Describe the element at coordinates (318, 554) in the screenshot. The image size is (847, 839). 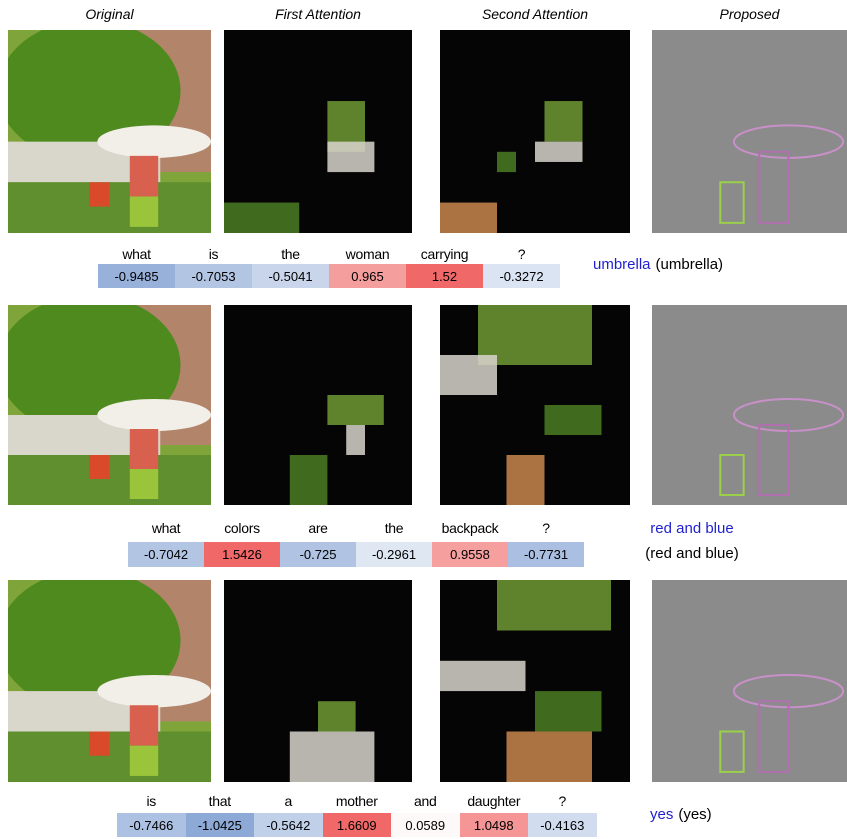
I see `attention-weight: -0.725` at that location.